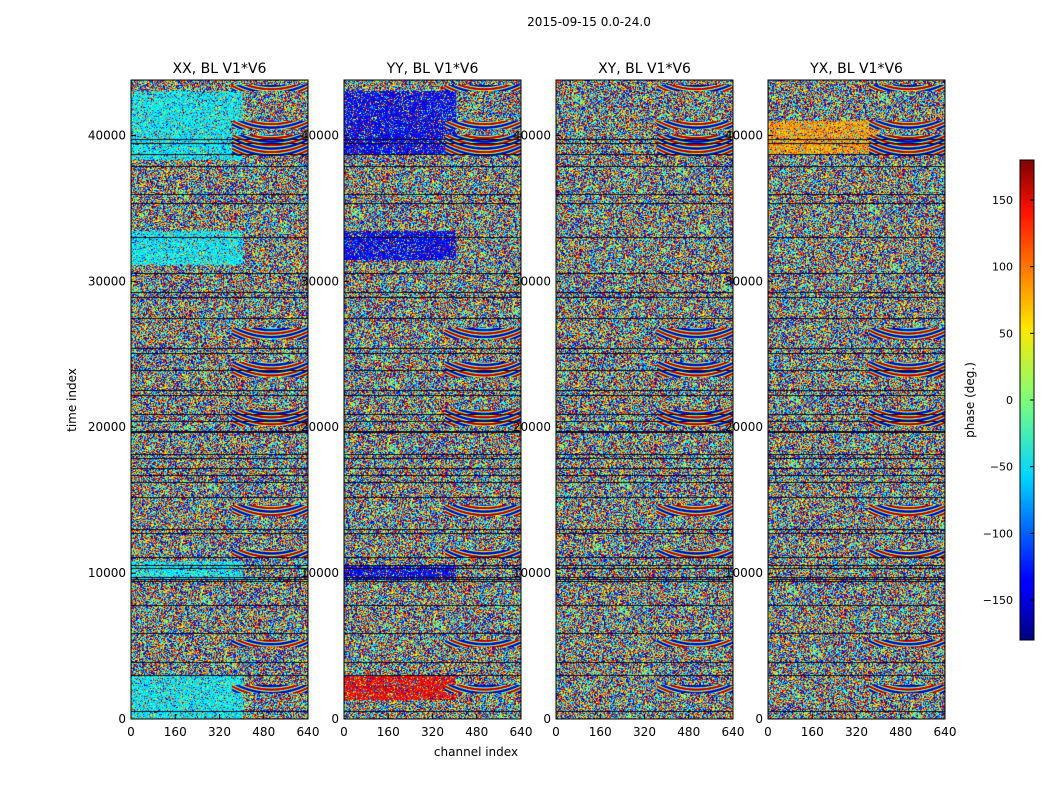  What do you see at coordinates (1002, 200) in the screenshot?
I see `colorbar-tick-label: 150` at bounding box center [1002, 200].